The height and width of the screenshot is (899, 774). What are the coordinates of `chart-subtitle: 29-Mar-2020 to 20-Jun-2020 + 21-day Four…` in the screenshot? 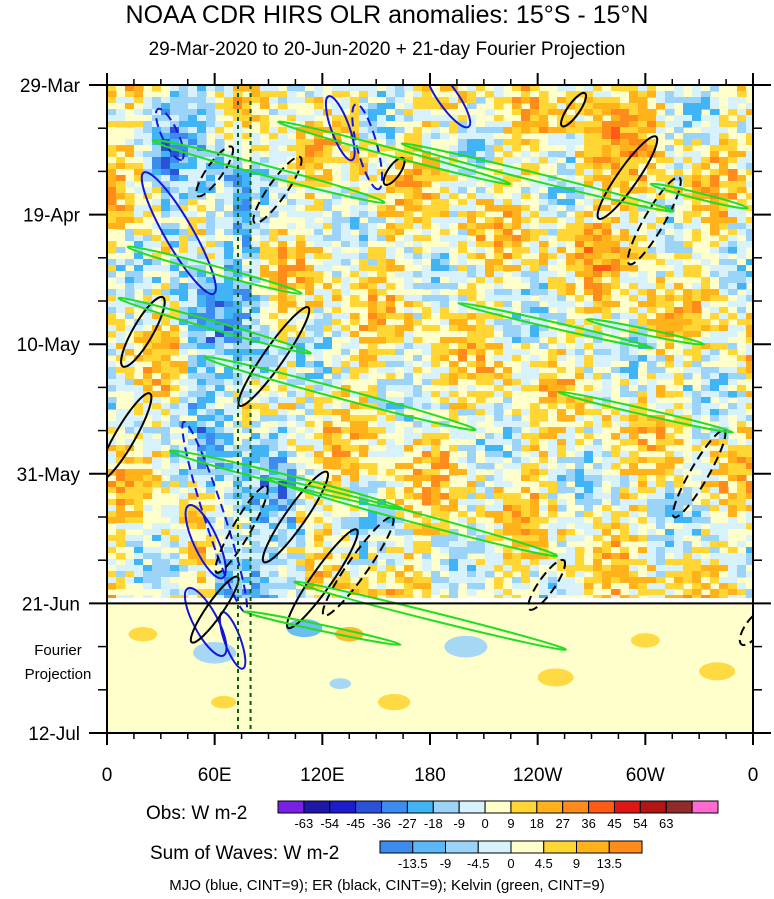 It's located at (387, 49).